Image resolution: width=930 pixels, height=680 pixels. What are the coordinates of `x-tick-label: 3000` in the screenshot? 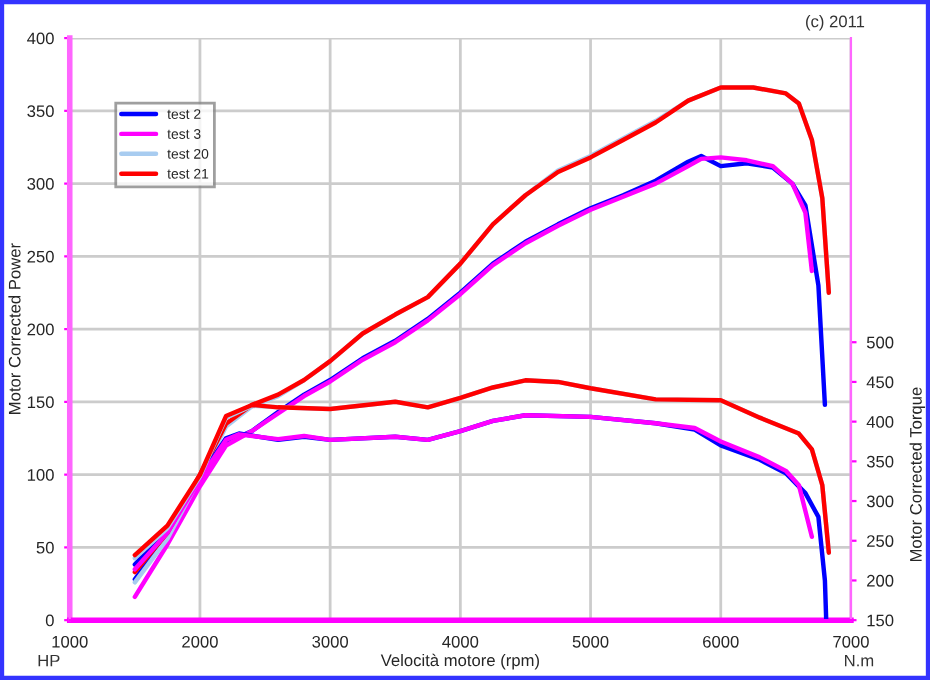 It's located at (330, 641).